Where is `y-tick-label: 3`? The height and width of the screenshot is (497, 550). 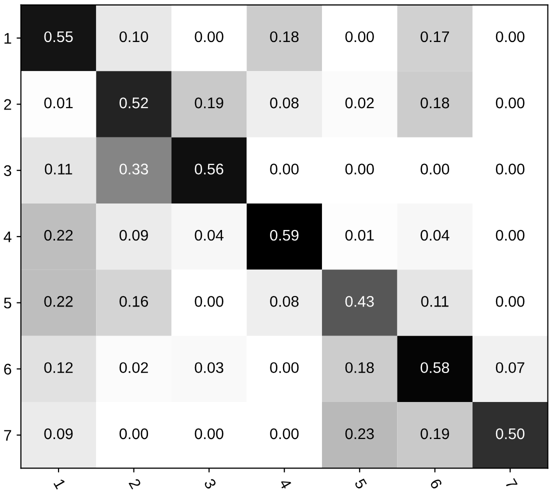 y-tick-label: 3 is located at coordinates (8, 170).